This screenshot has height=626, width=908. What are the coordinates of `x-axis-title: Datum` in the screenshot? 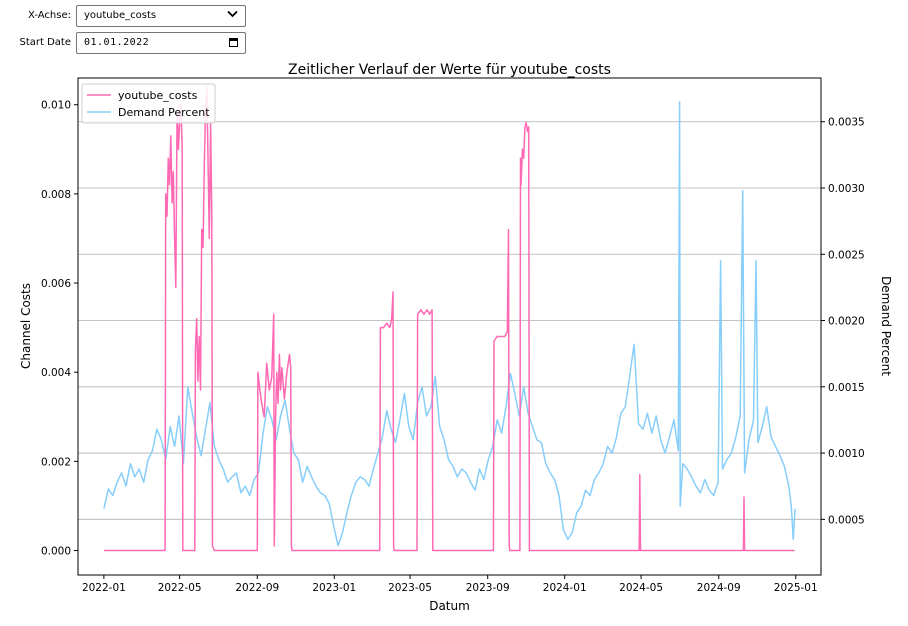 It's located at (449, 606).